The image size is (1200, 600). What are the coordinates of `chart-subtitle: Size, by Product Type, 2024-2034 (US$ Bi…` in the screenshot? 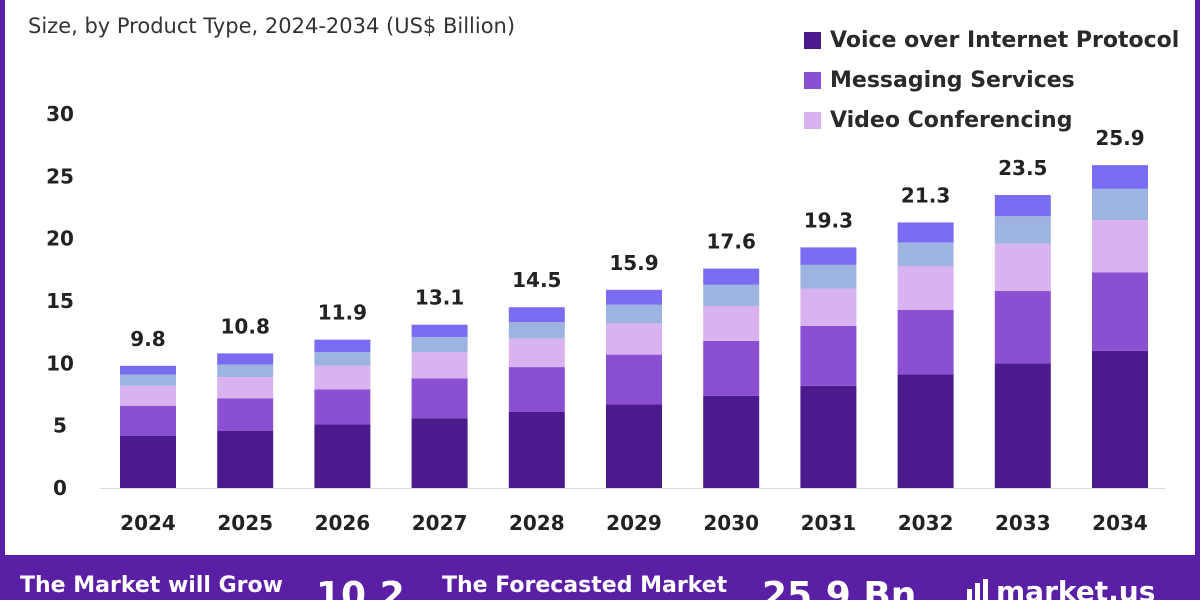 It's located at (272, 26).